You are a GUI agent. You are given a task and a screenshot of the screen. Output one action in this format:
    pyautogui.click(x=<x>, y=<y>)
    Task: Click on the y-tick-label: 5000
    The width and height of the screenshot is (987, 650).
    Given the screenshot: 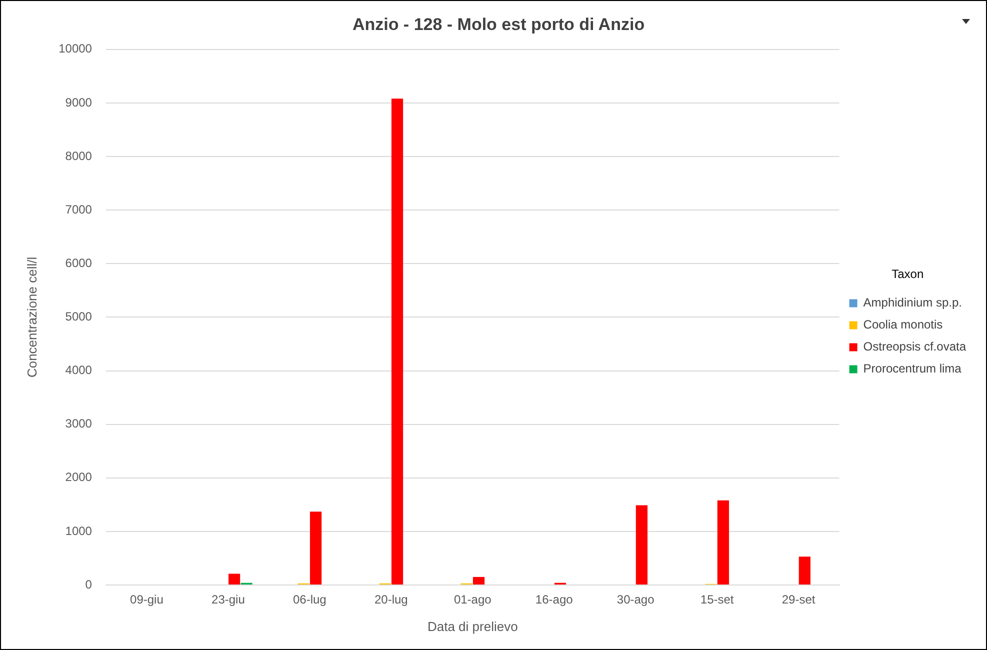 What is the action you would take?
    pyautogui.click(x=78, y=317)
    